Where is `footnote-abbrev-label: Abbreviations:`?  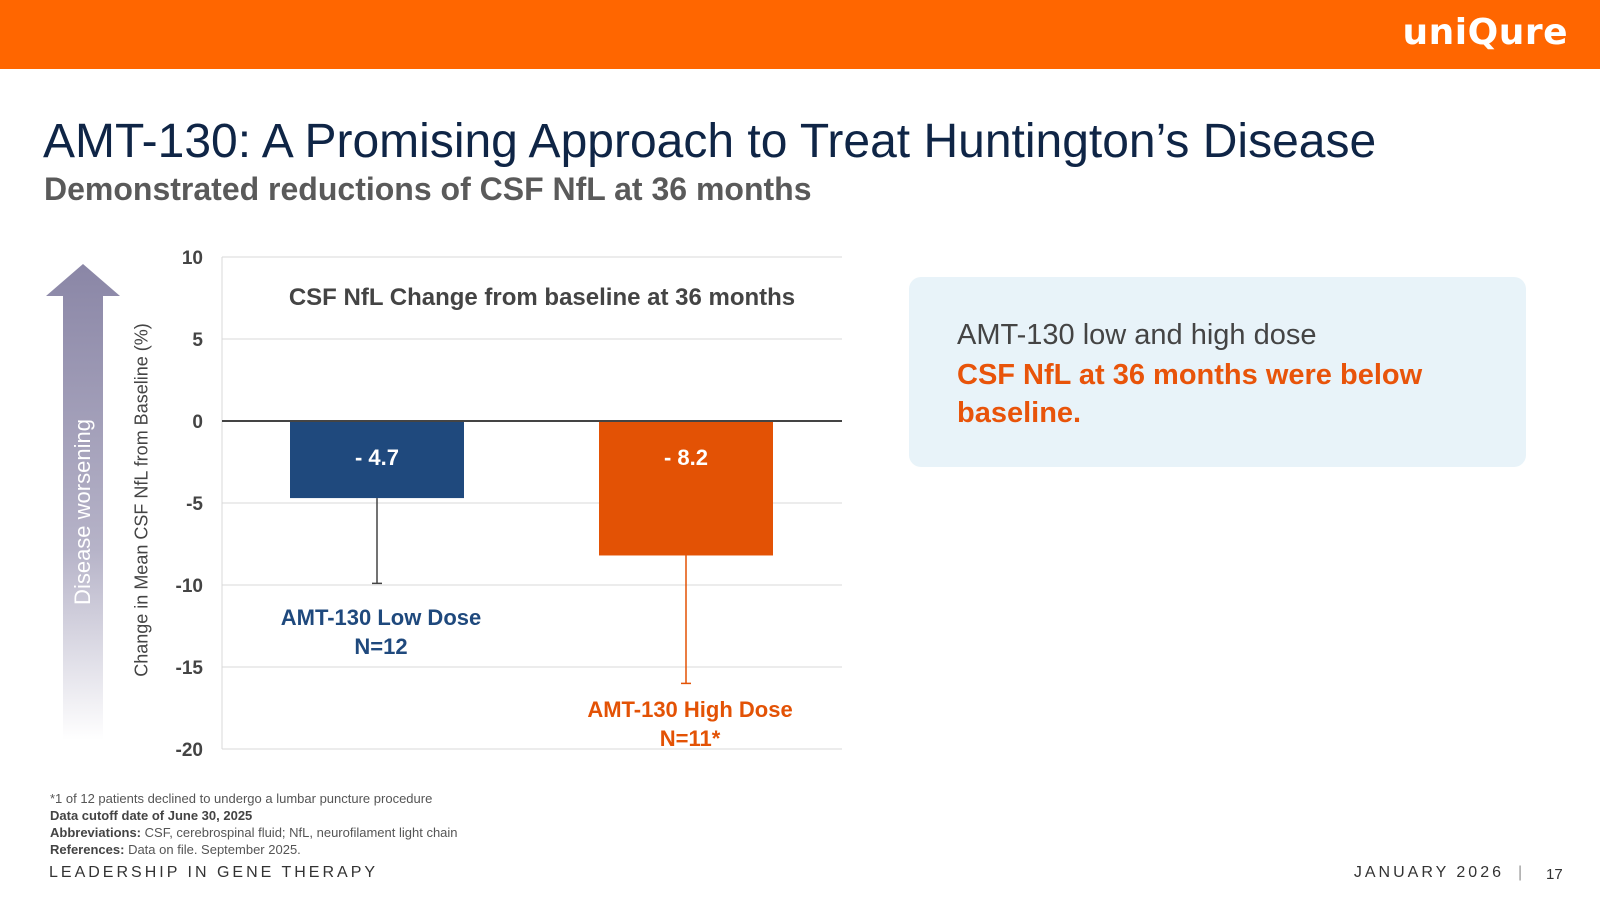 footnote-abbrev-label: Abbreviations: is located at coordinates (96, 832).